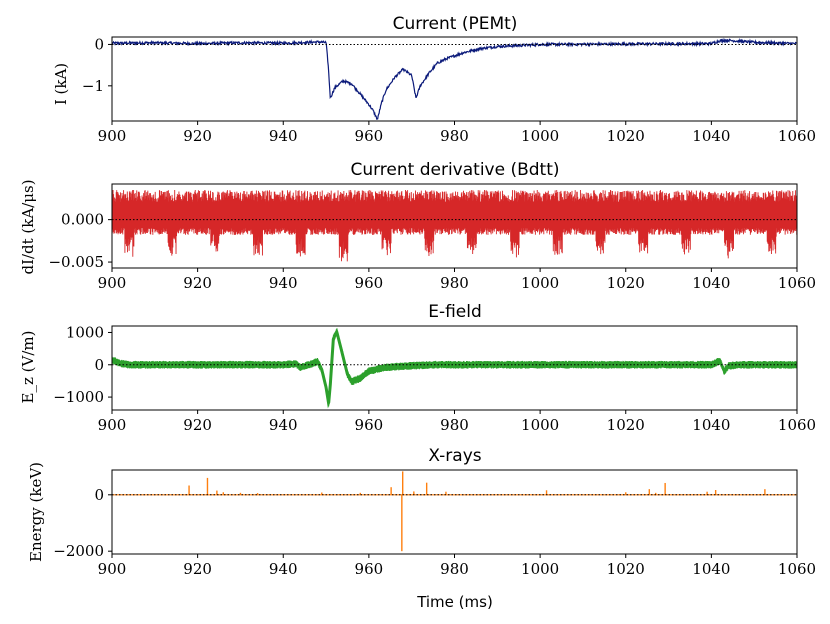  Describe the element at coordinates (455, 312) in the screenshot. I see `efield-title: E-field` at that location.